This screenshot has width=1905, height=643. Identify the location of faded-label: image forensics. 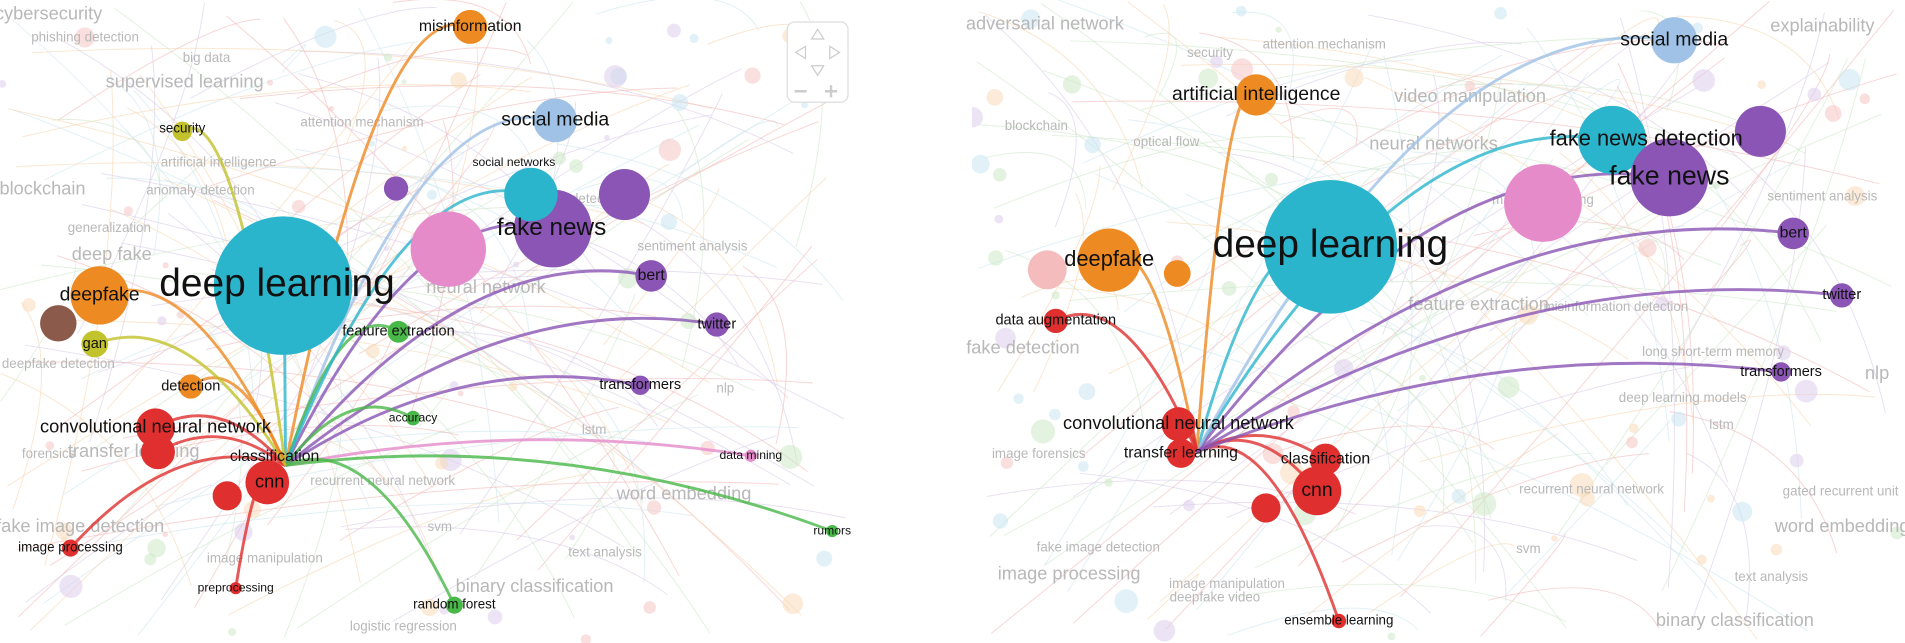
(1039, 453).